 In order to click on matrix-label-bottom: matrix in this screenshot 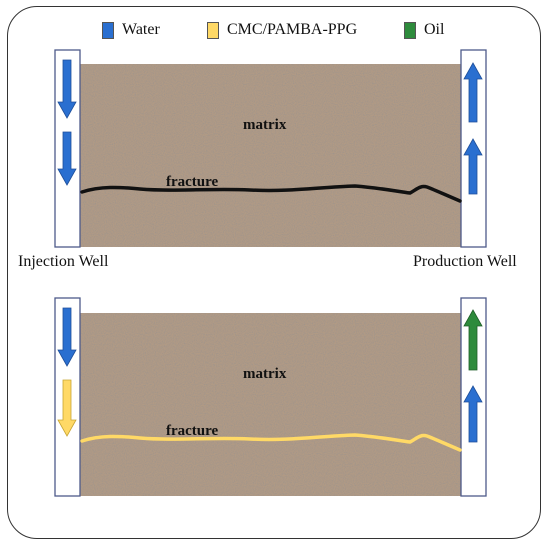, I will do `click(265, 374)`.